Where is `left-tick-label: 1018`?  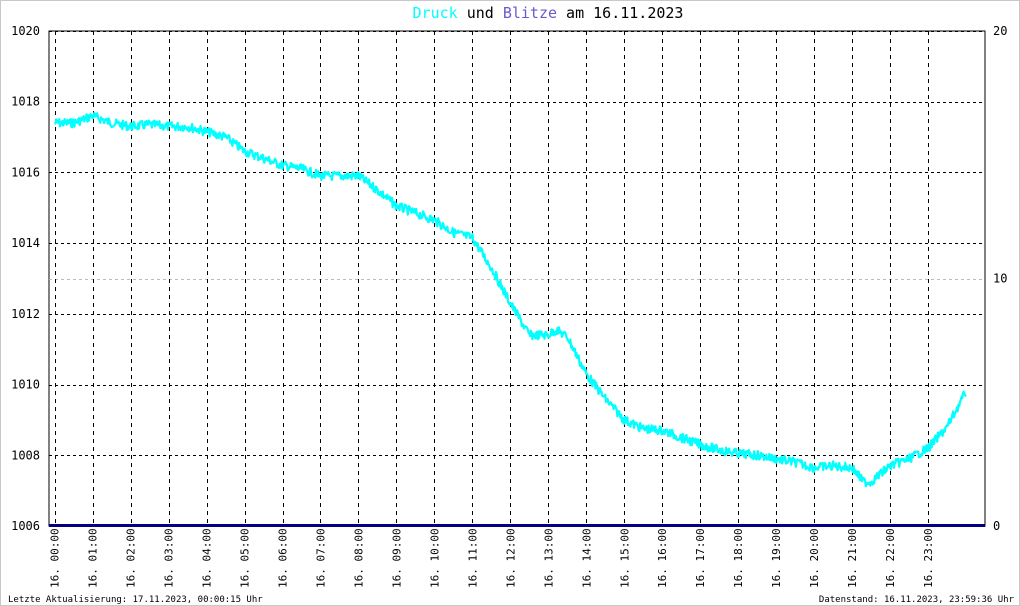
left-tick-label: 1018 is located at coordinates (25, 102).